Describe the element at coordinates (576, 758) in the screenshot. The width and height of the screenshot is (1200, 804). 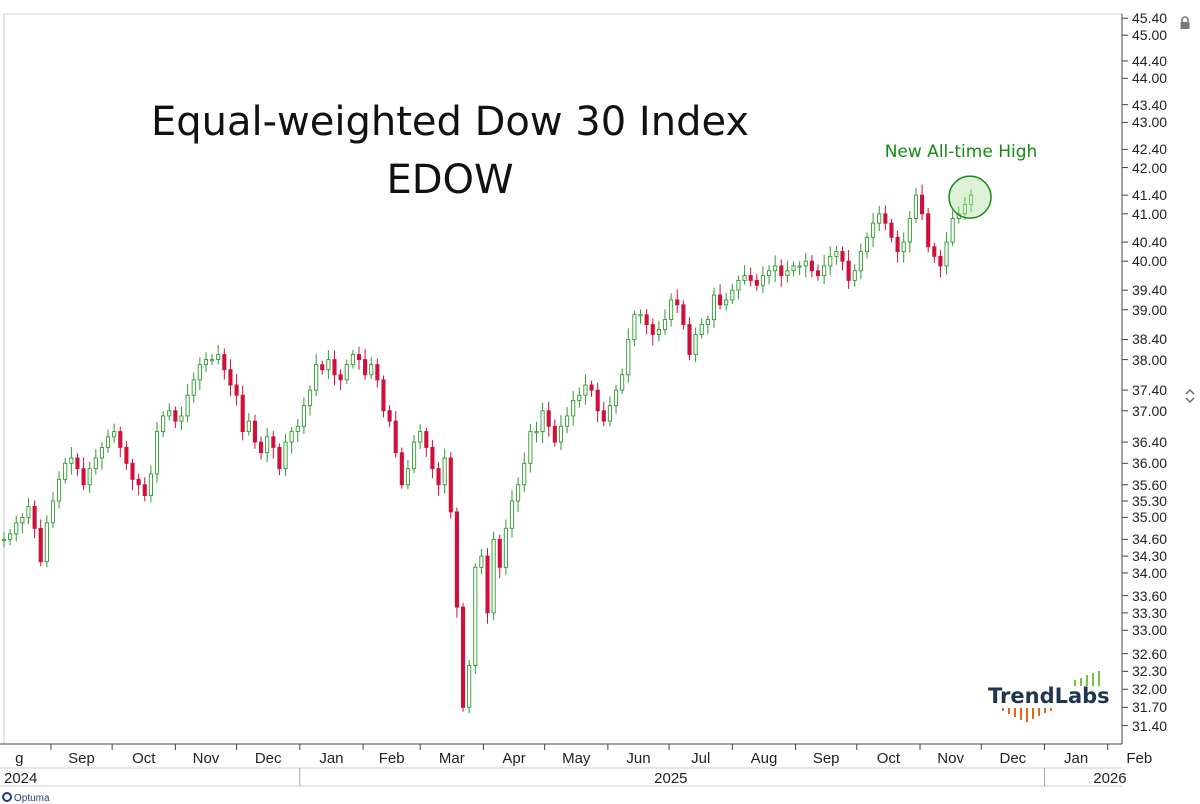
I see `x-tick-label: May` at that location.